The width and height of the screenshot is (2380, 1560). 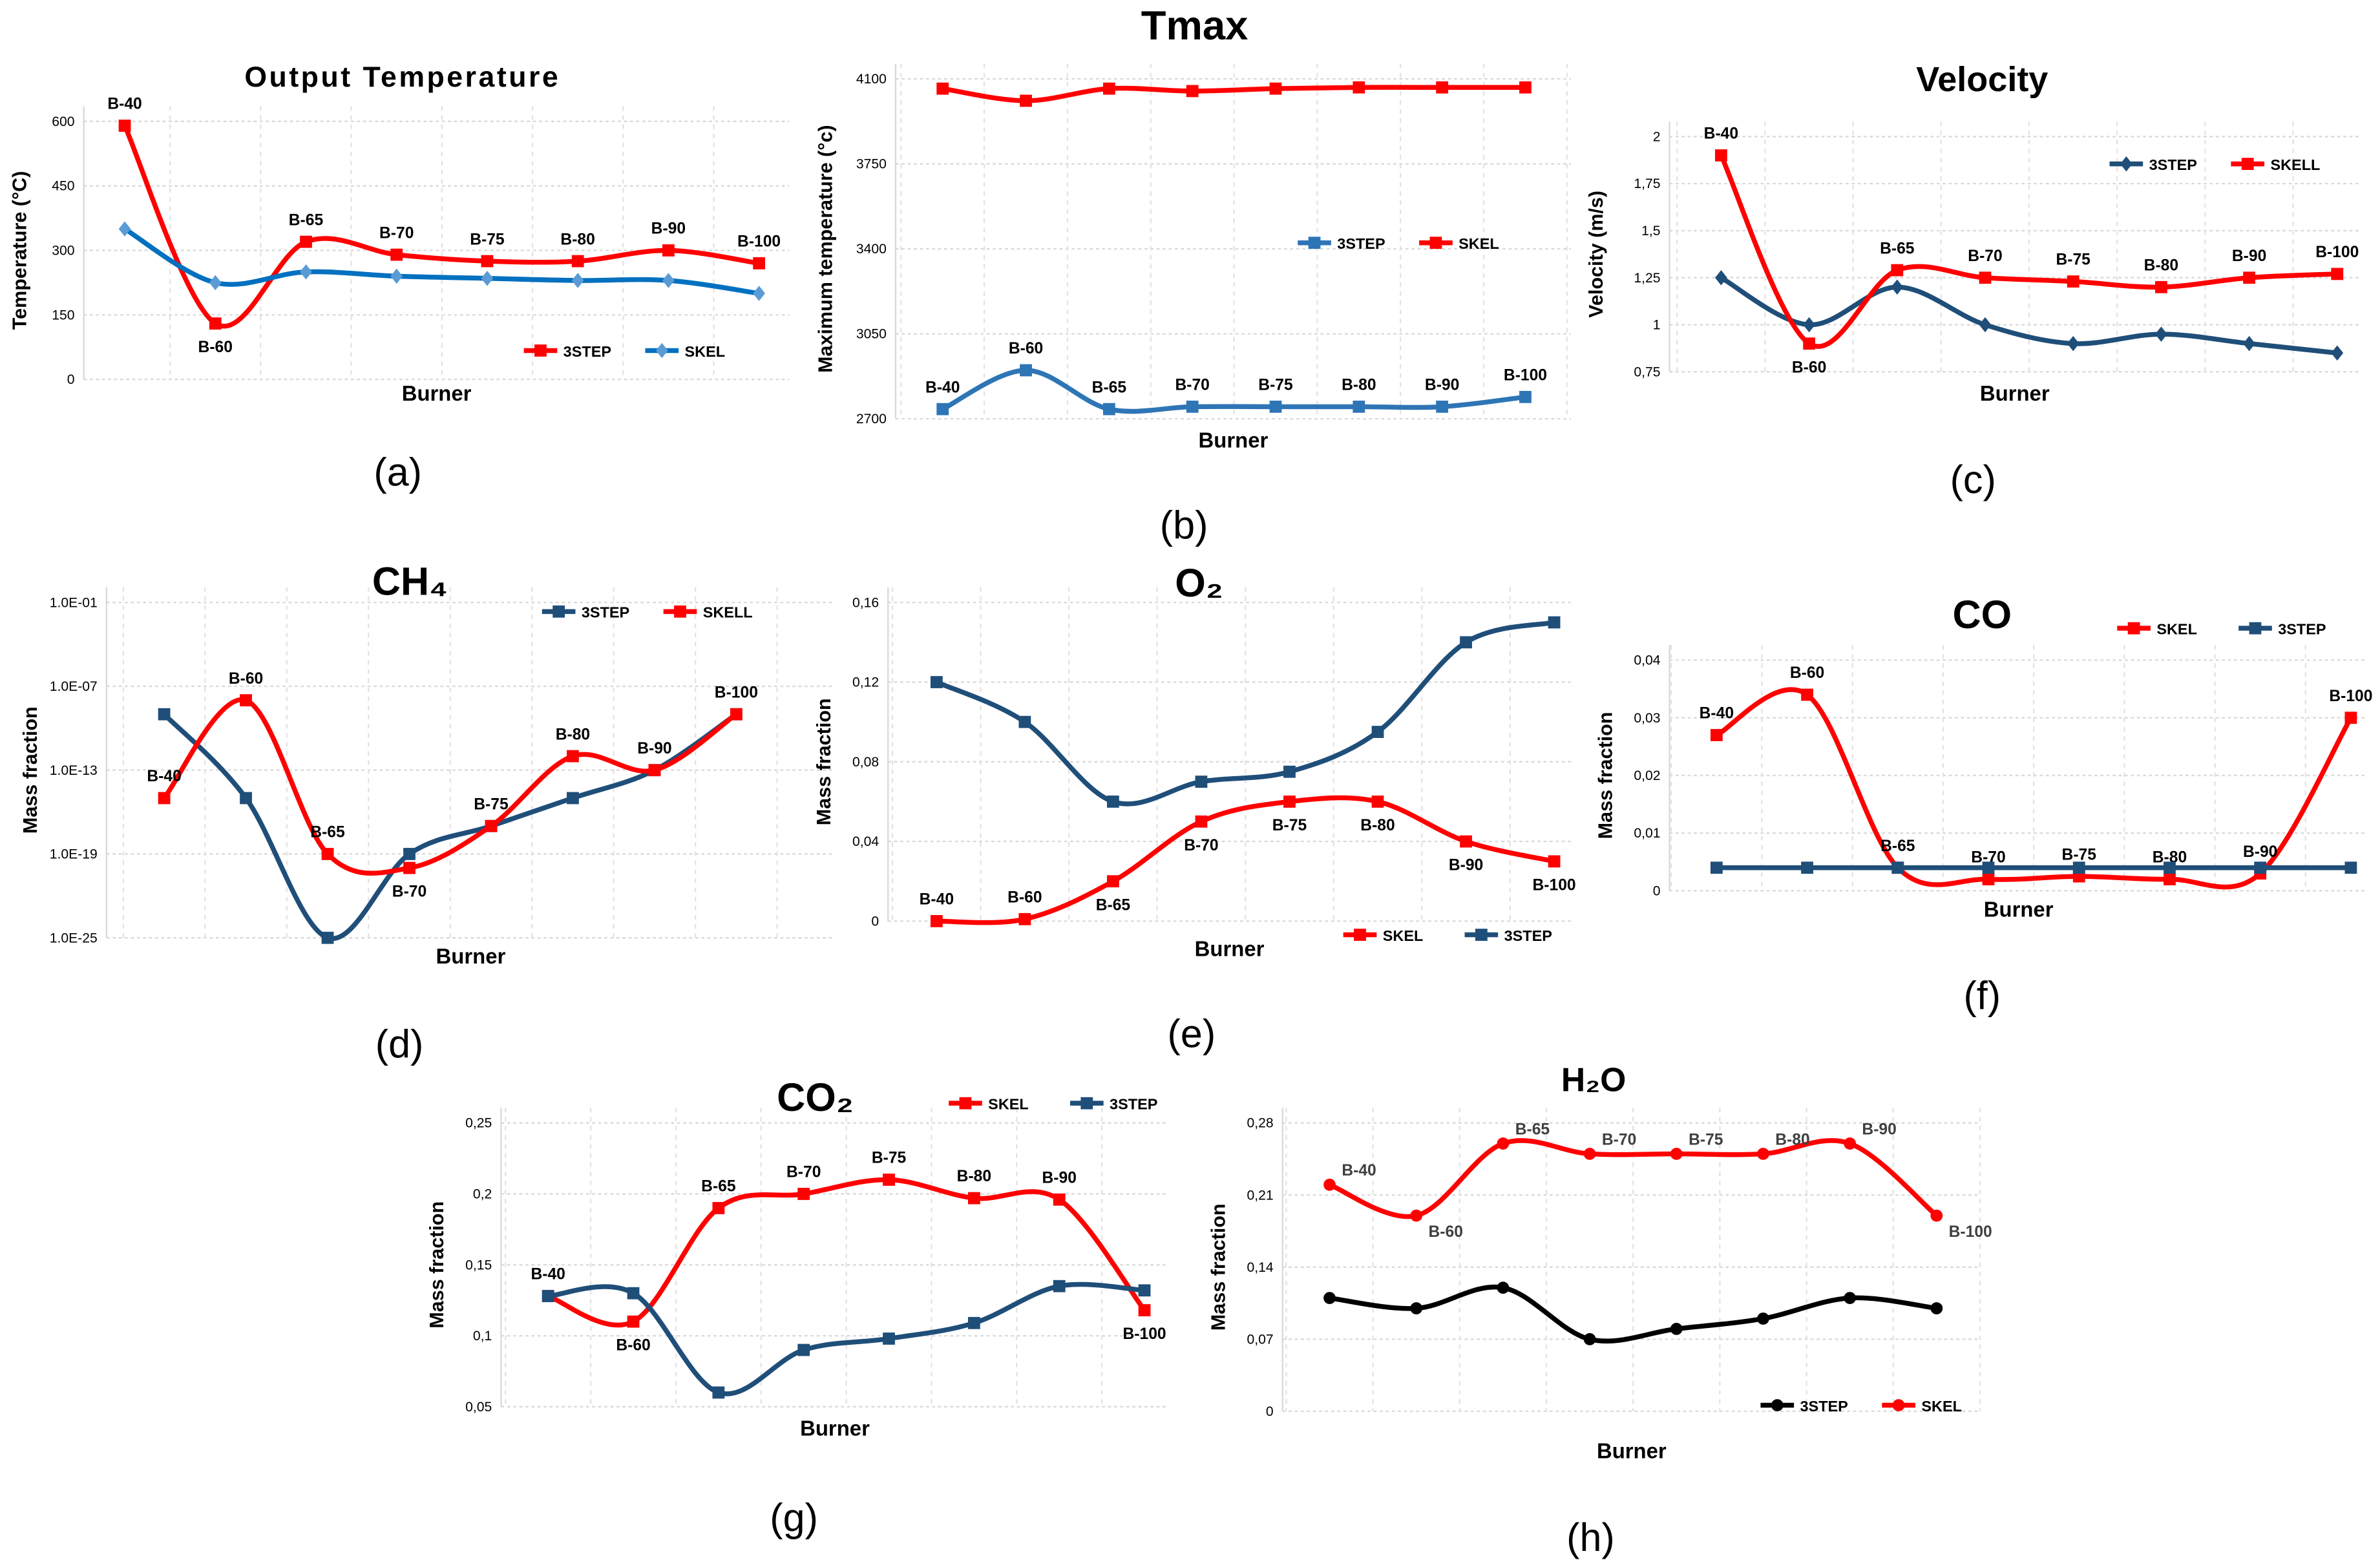 I want to click on y-tick-label: 1,5, so click(x=1650, y=231).